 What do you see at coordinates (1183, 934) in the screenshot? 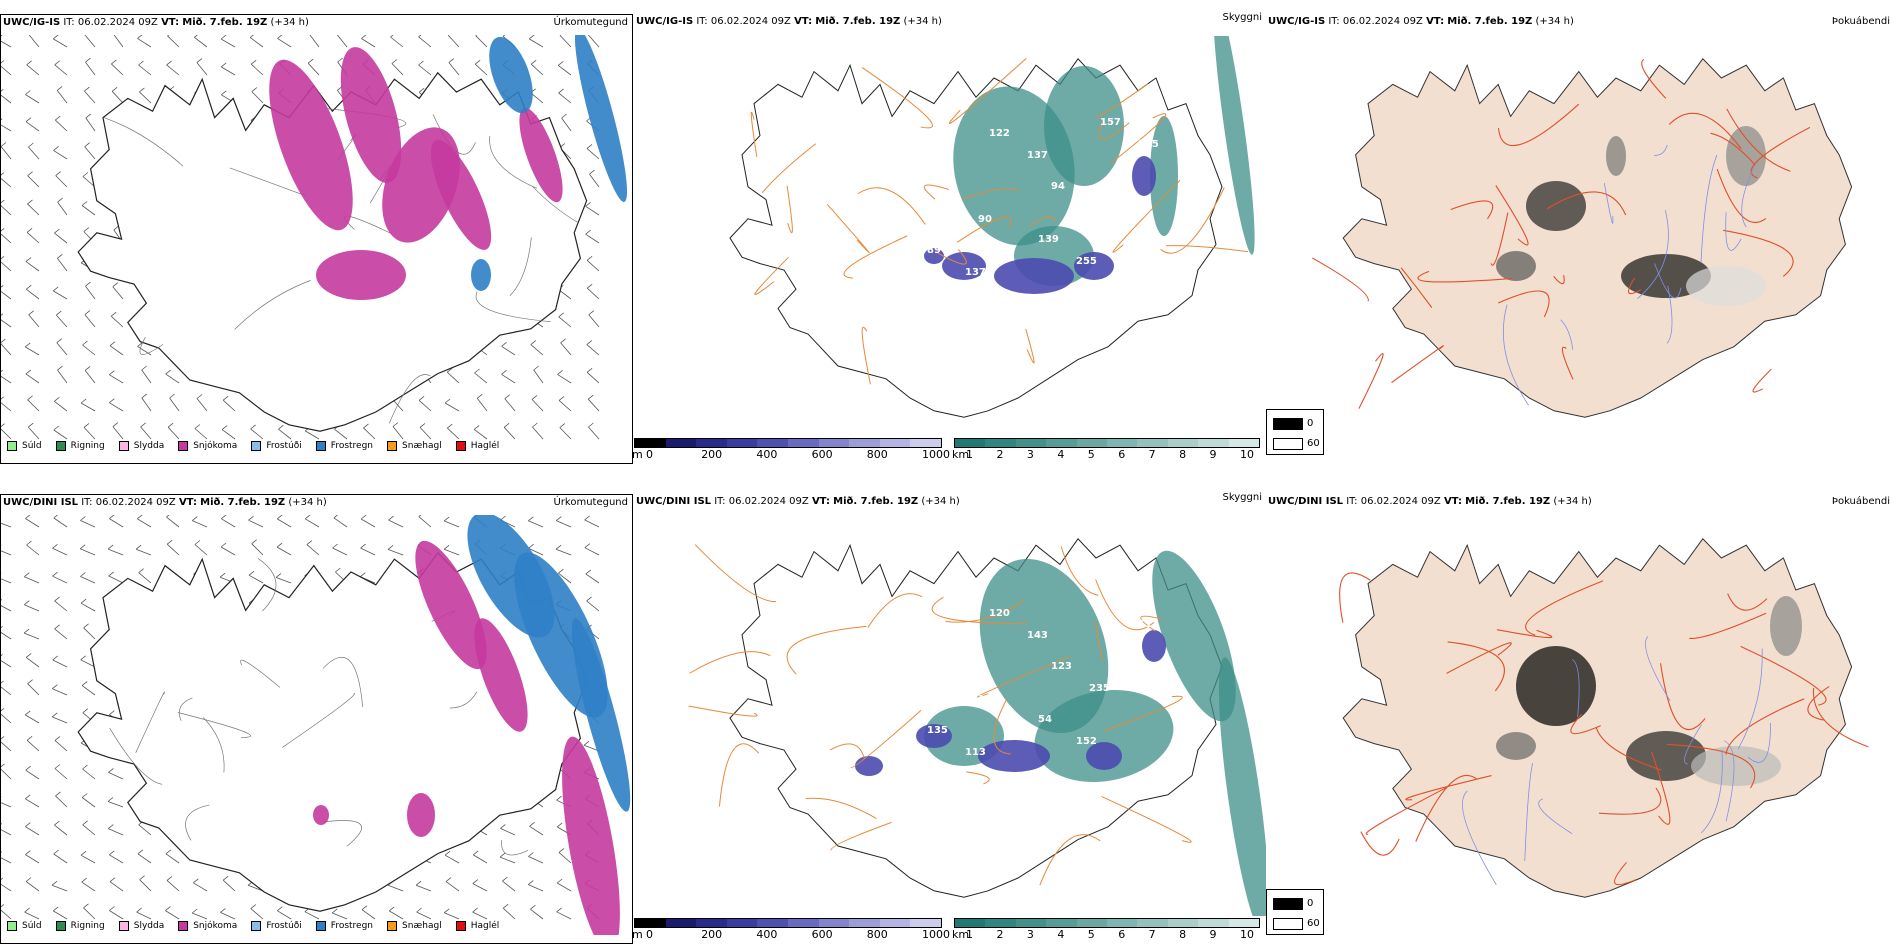
I see `colorbar-tick: 8` at bounding box center [1183, 934].